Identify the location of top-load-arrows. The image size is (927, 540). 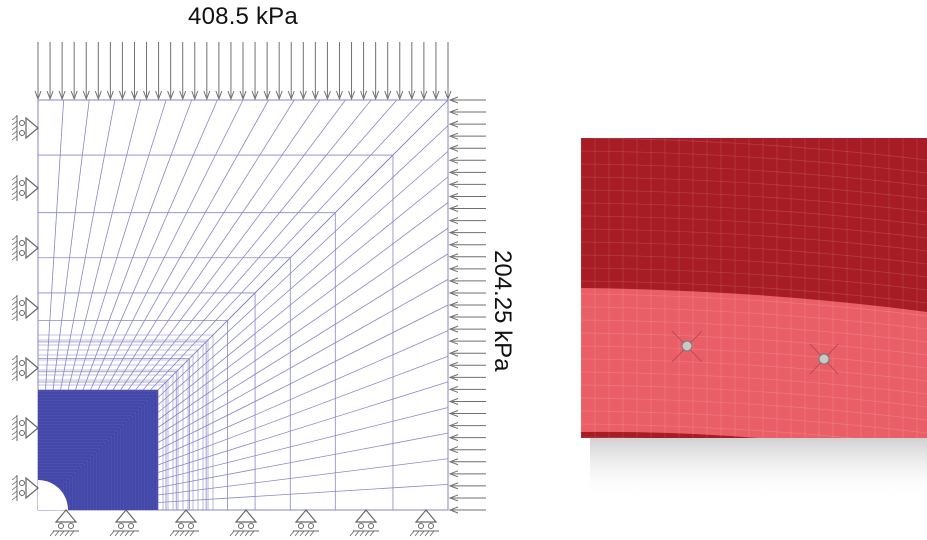
(243, 71).